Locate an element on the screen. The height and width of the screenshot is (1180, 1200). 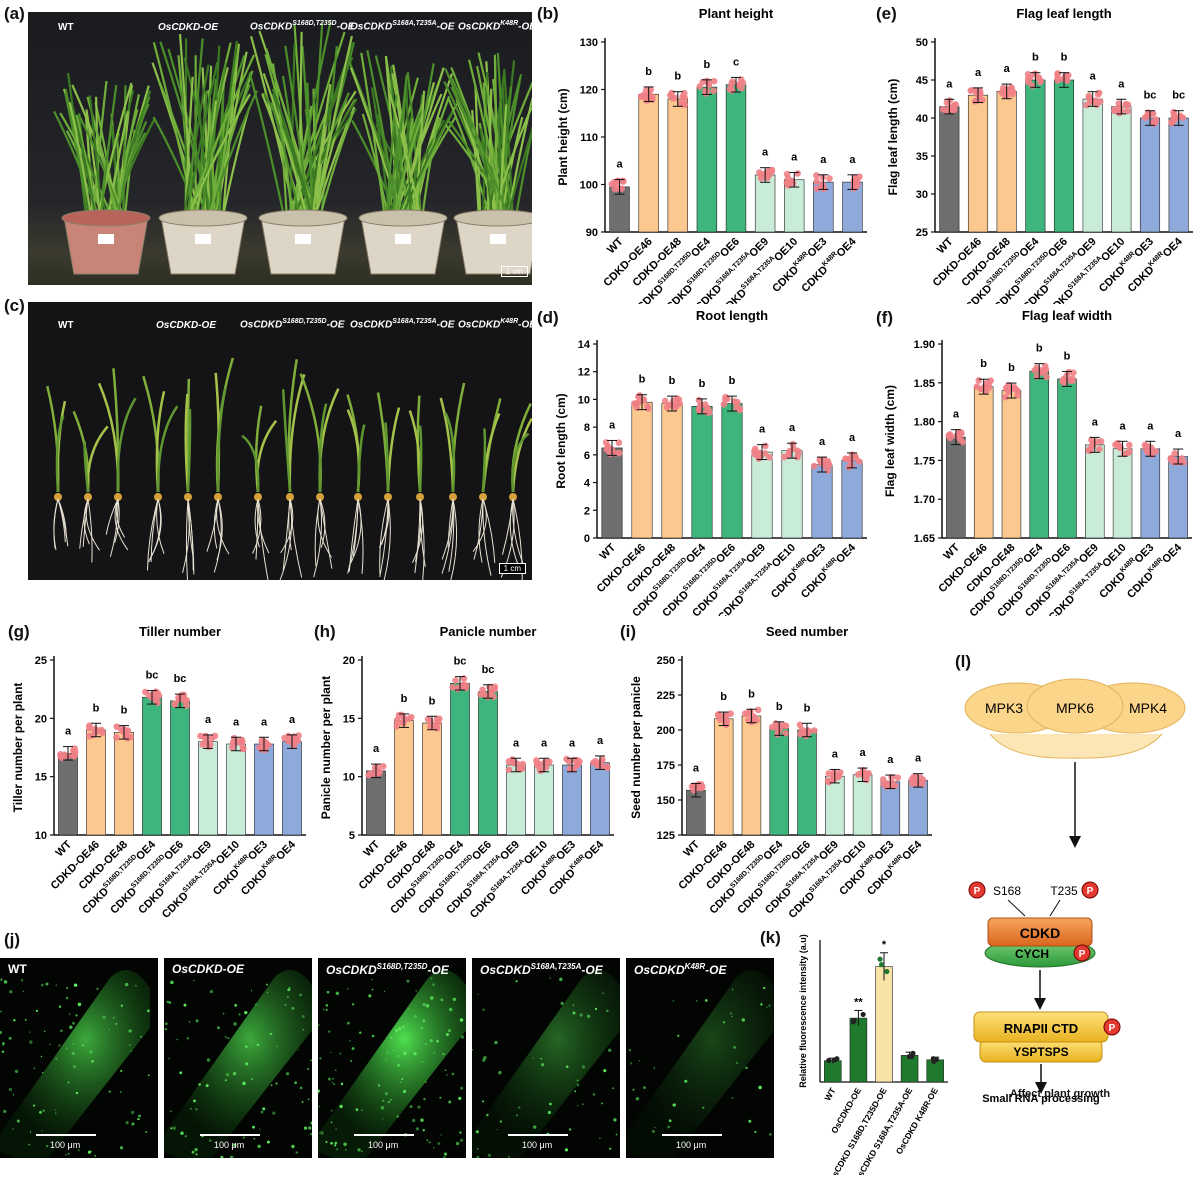
chart-d-sig-letter: a is located at coordinates (792, 428).